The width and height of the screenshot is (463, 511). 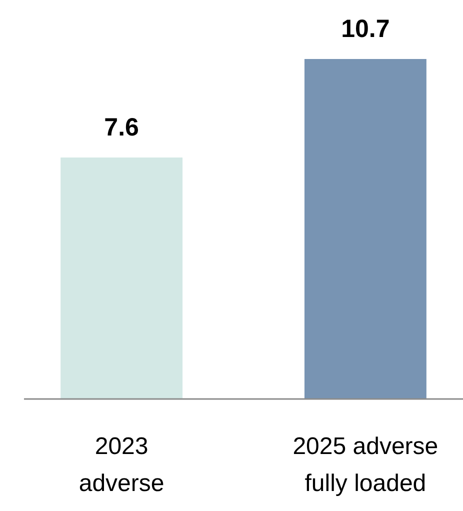 I want to click on x-tick-label: 2025 adverse fully loaded, so click(x=365, y=465).